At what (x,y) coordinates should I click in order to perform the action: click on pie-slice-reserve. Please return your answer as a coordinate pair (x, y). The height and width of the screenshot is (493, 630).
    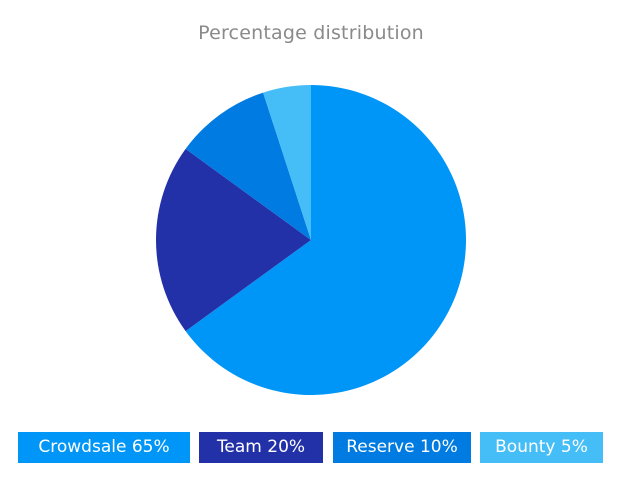
    Looking at the image, I should click on (248, 166).